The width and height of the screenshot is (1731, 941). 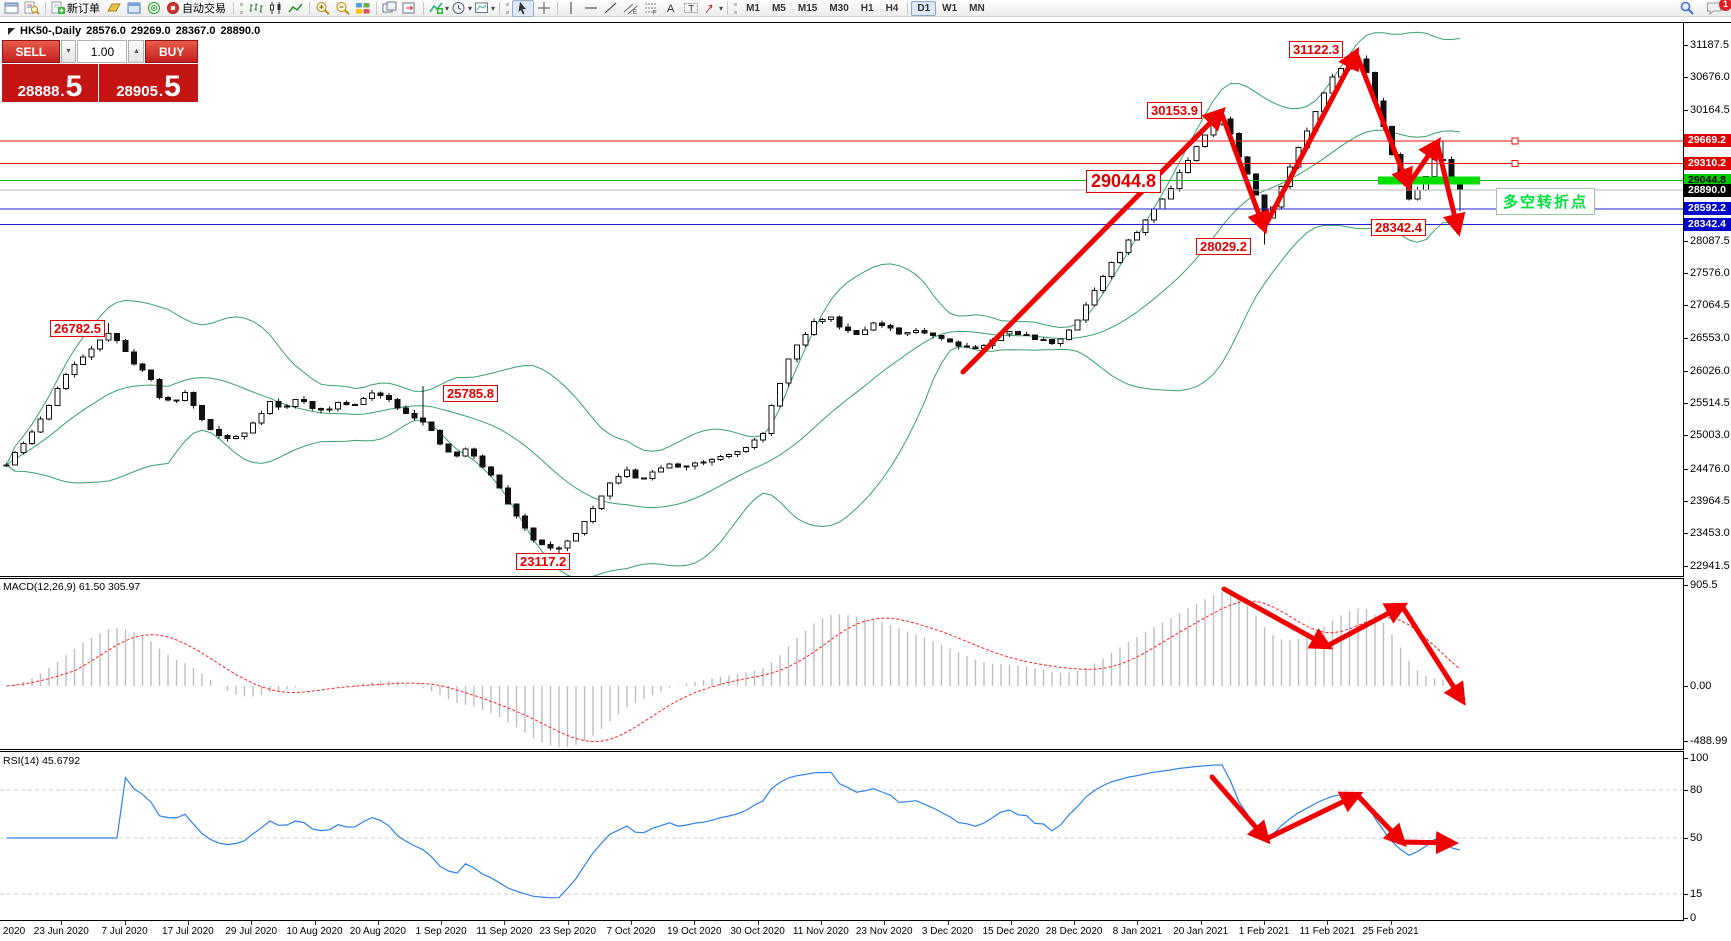 What do you see at coordinates (1124, 181) in the screenshot?
I see `price-annotation-label: 29044.8` at bounding box center [1124, 181].